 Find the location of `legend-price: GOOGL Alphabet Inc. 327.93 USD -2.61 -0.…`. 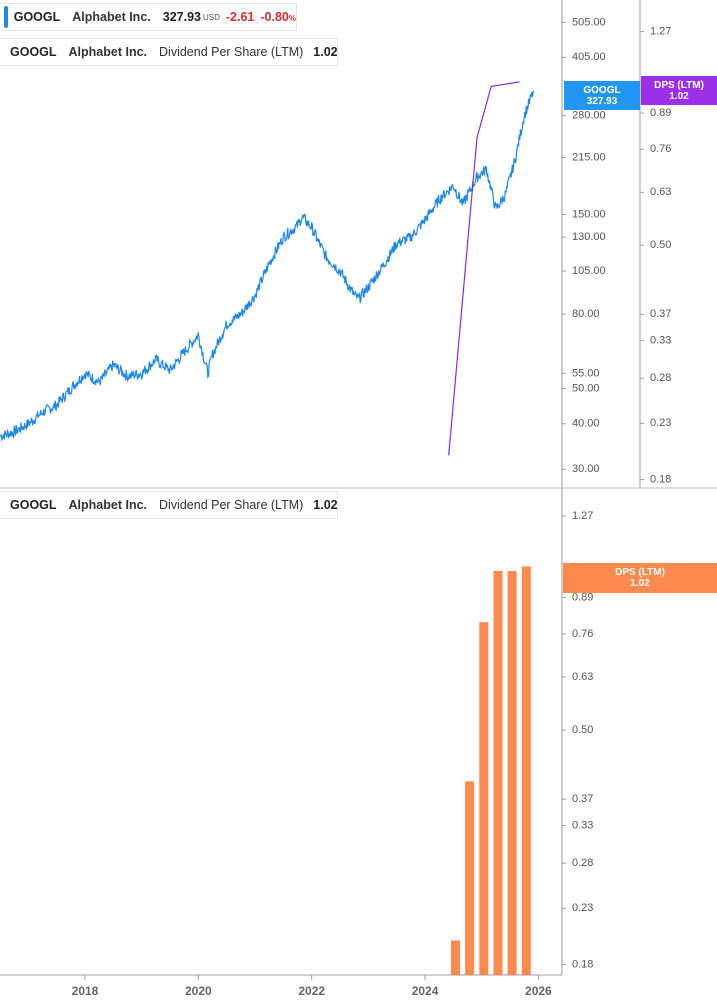

legend-price: GOOGL Alphabet Inc. 327.93 USD -2.61 -0.… is located at coordinates (148, 17).